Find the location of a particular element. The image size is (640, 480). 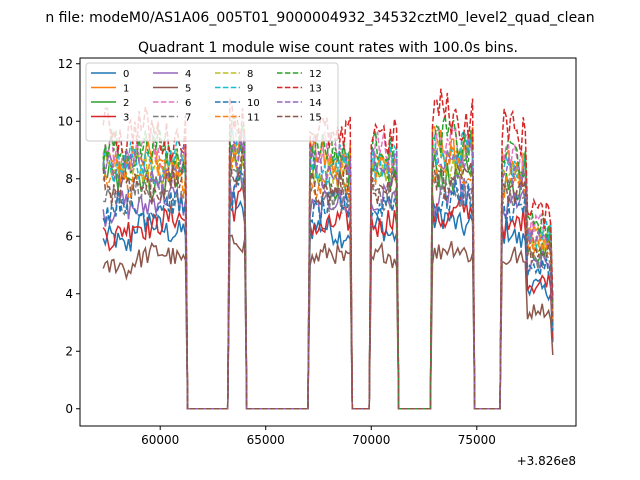

y-tick-label: 0 is located at coordinates (69, 409).